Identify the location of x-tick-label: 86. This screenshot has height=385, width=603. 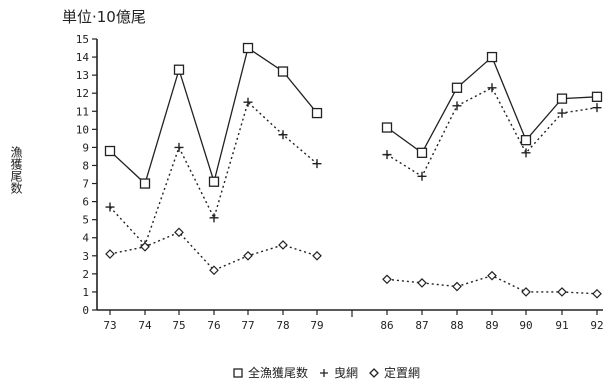
(386, 325).